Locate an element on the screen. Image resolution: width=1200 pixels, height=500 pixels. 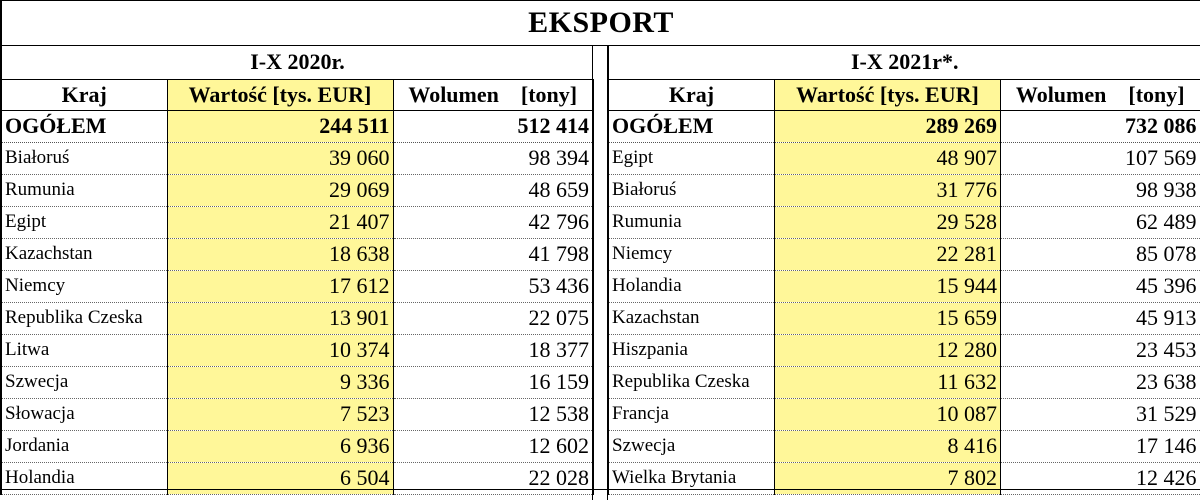
volume-cell: 98 394 is located at coordinates (493, 158).